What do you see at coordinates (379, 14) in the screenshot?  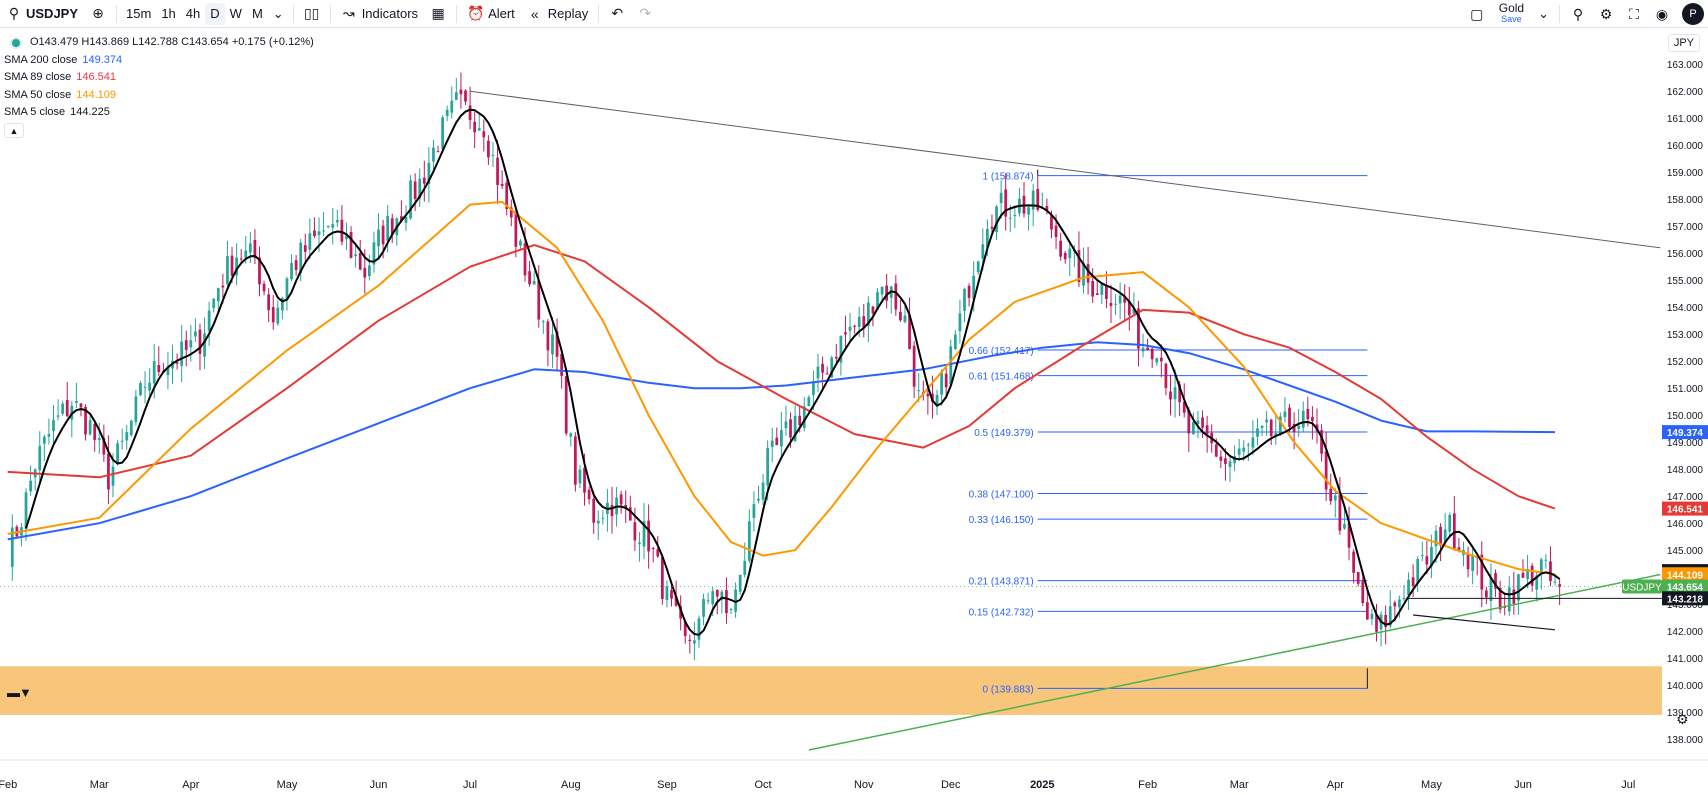 I see `indicators-button: ↝ Indicators` at bounding box center [379, 14].